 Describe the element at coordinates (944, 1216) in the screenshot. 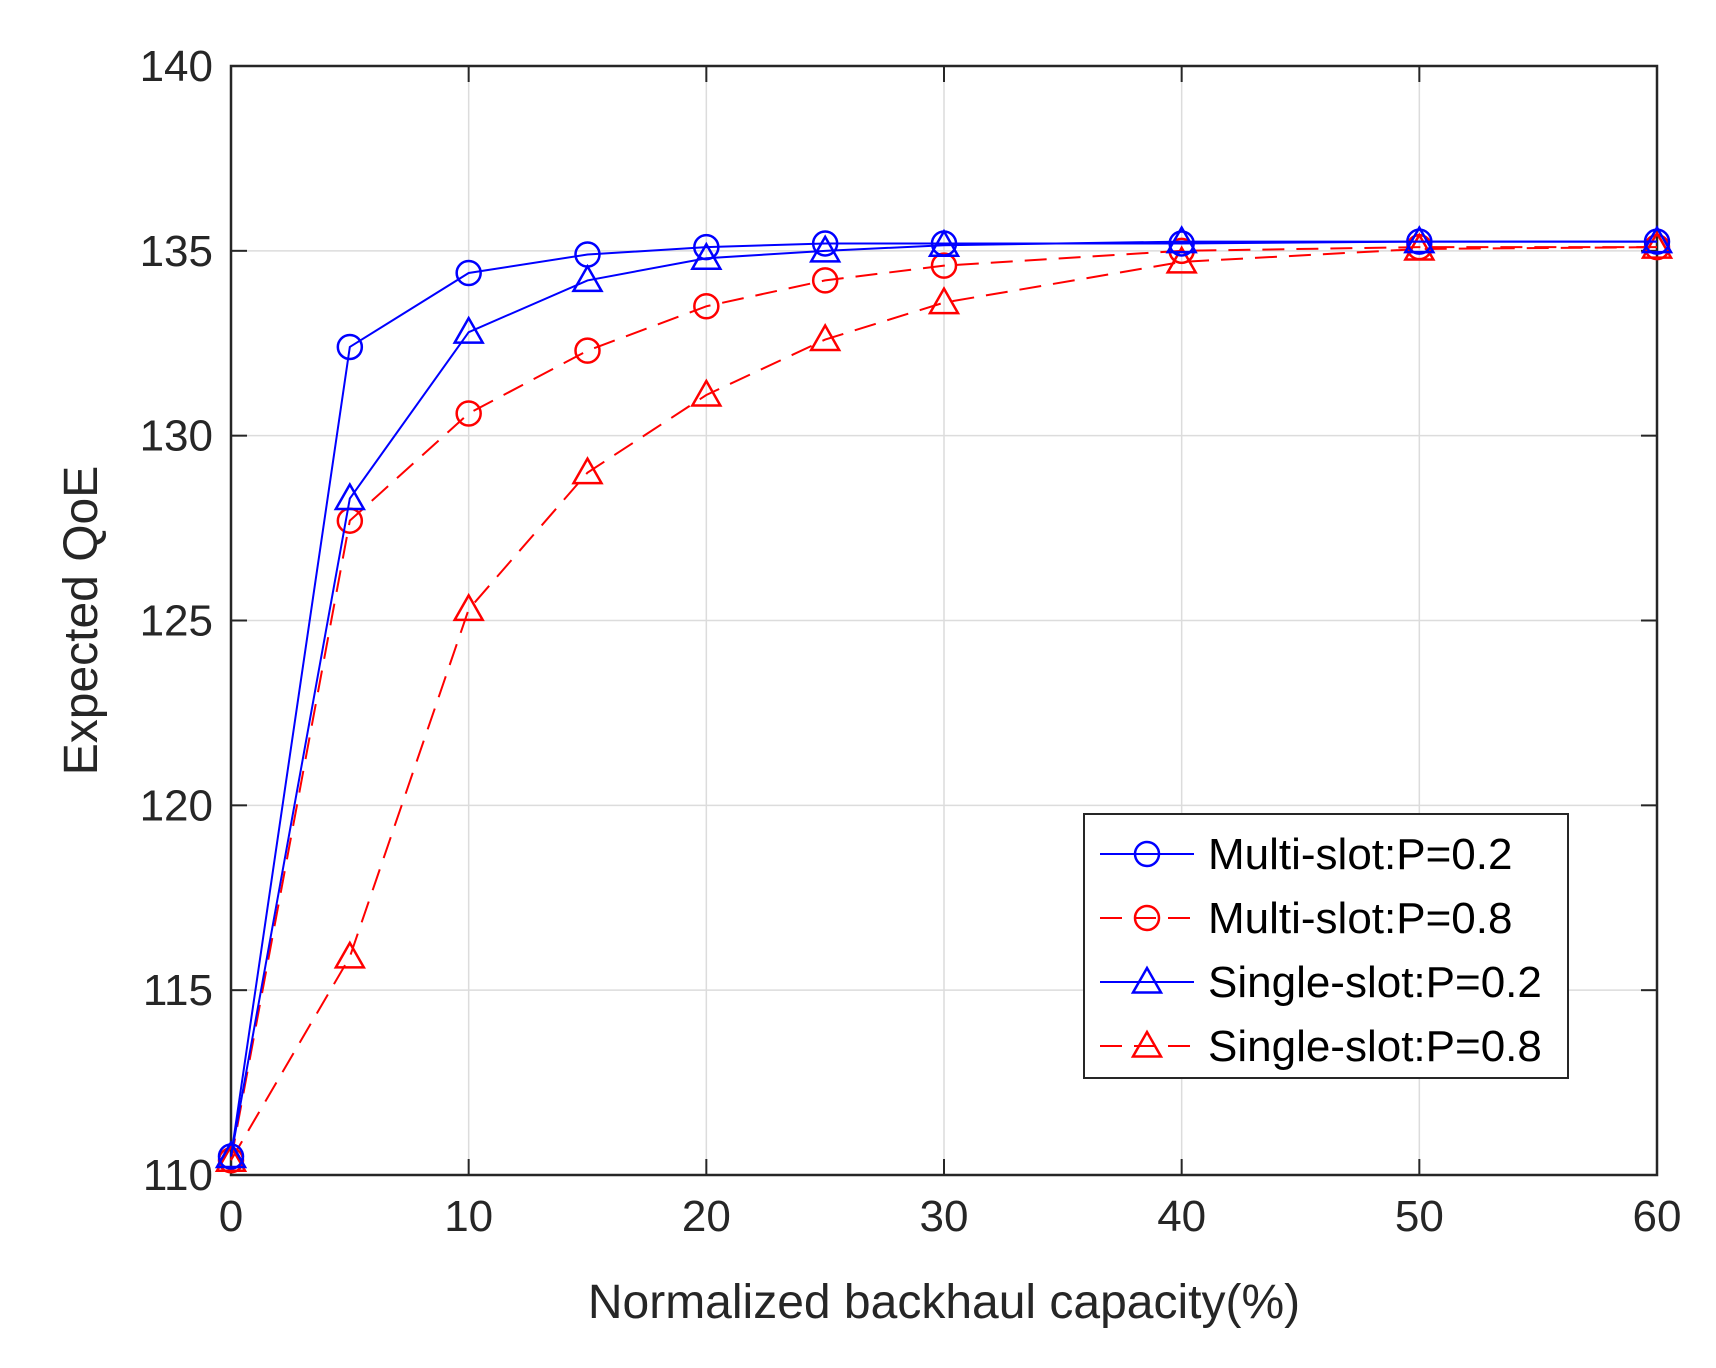

I see `x-tick-label: 30` at that location.